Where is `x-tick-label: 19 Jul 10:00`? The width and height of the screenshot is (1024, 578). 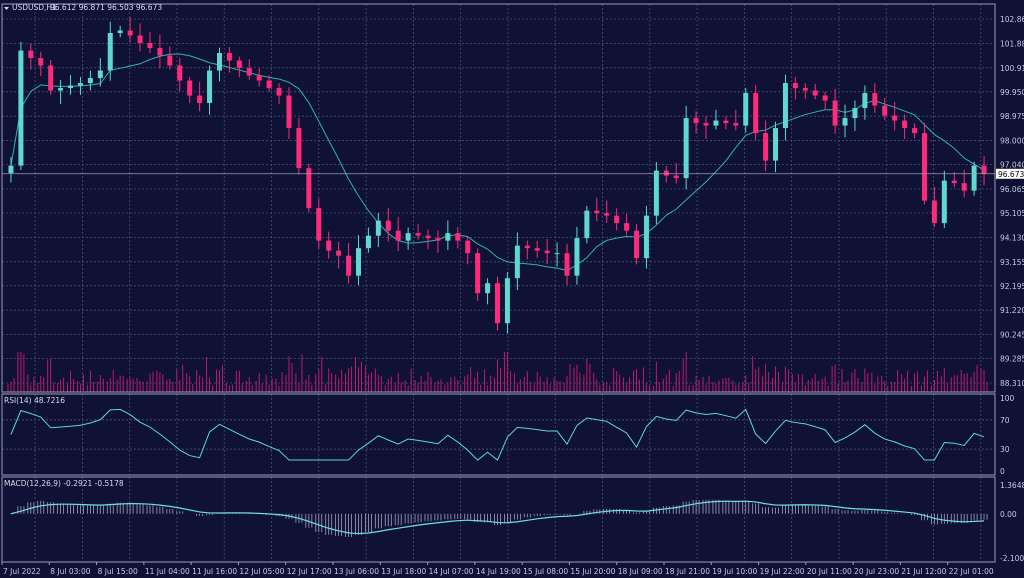 x-tick-label: 19 Jul 10:00 is located at coordinates (734, 571).